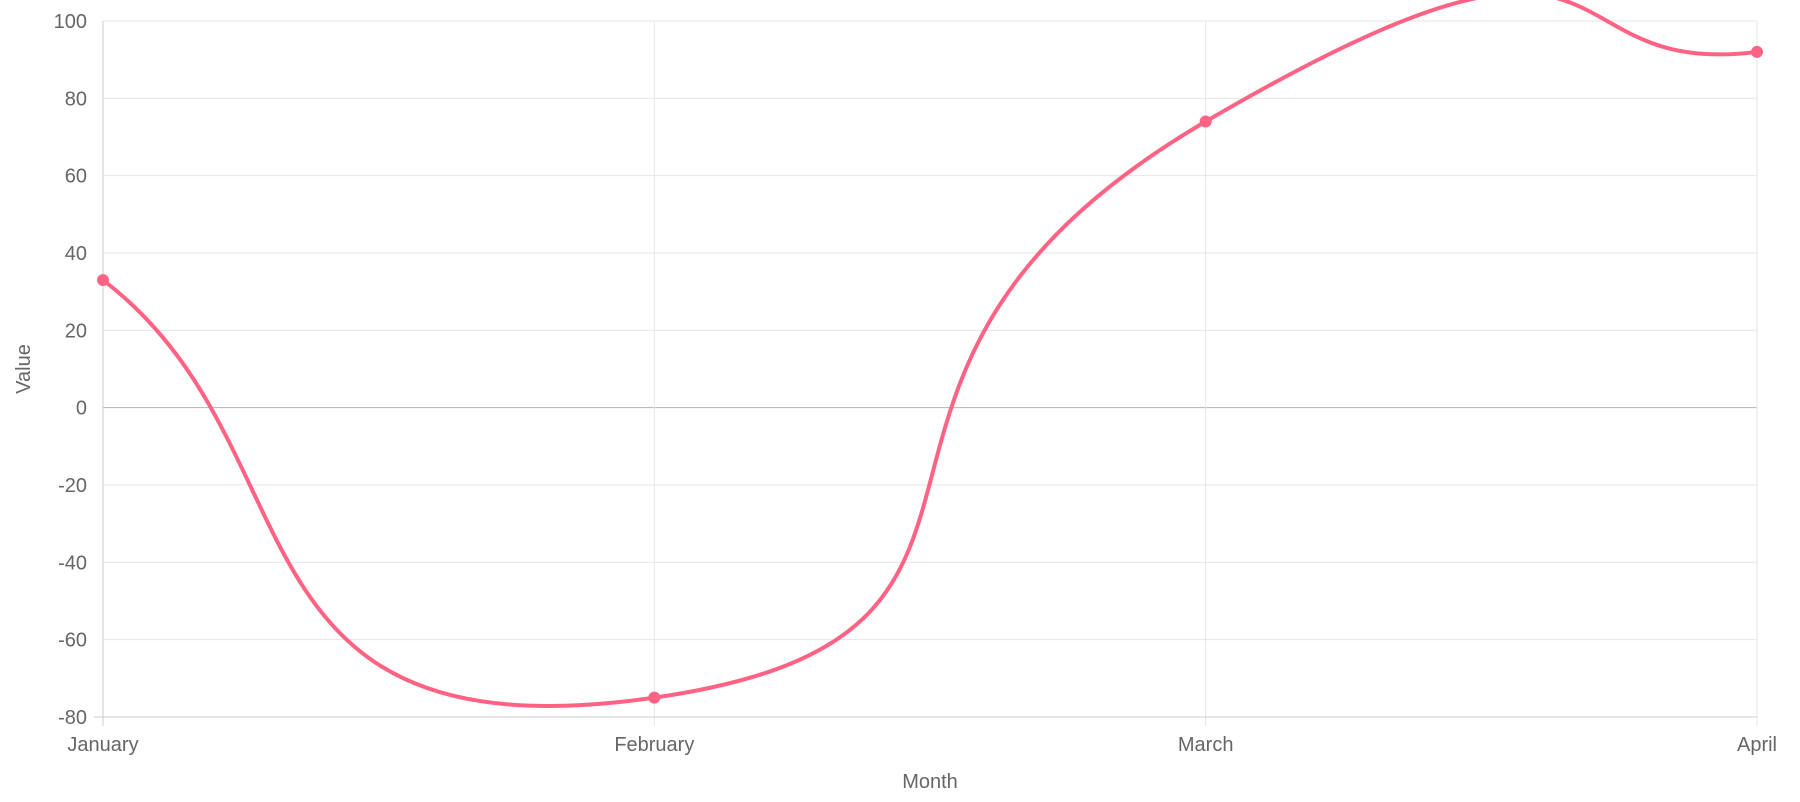 The height and width of the screenshot is (802, 1800). What do you see at coordinates (654, 745) in the screenshot?
I see `x-tick-label: February` at bounding box center [654, 745].